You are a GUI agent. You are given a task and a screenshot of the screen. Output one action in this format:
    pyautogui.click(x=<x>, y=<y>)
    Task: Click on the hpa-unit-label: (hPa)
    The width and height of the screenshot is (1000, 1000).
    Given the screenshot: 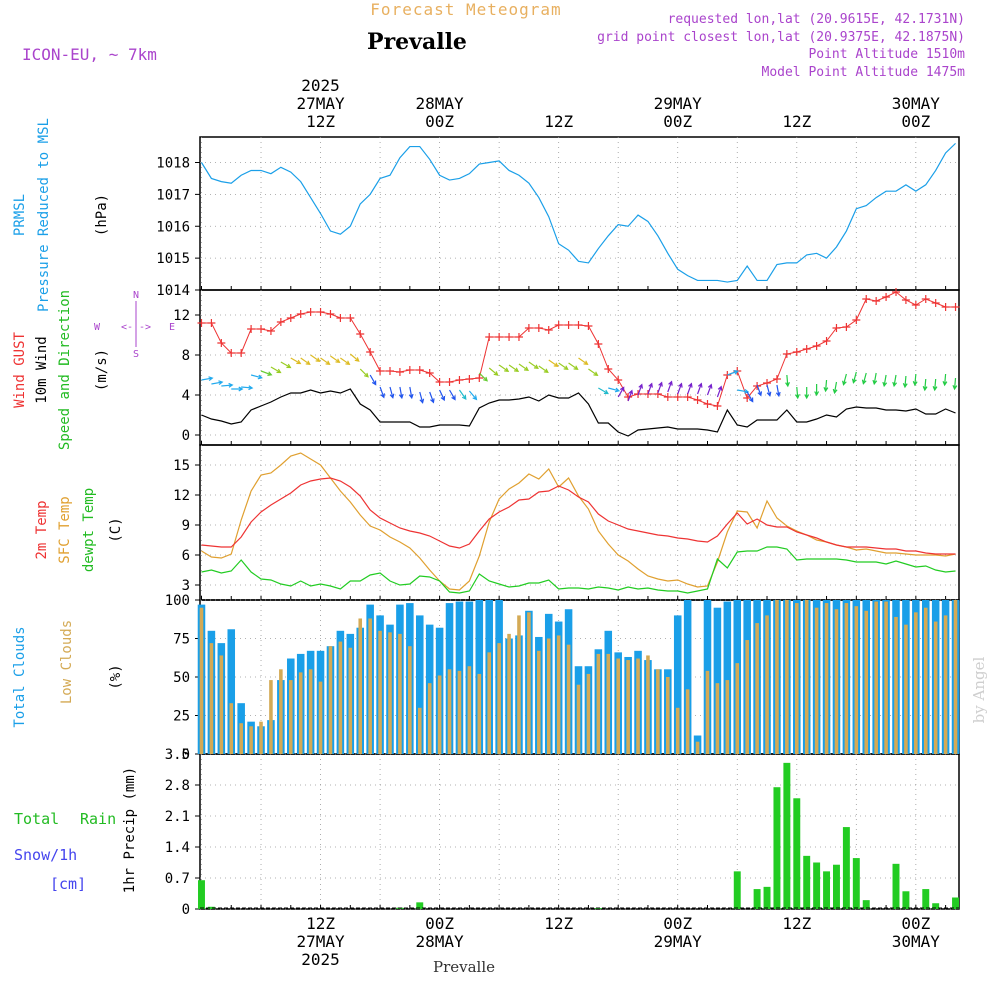 What is the action you would take?
    pyautogui.click(x=102, y=215)
    